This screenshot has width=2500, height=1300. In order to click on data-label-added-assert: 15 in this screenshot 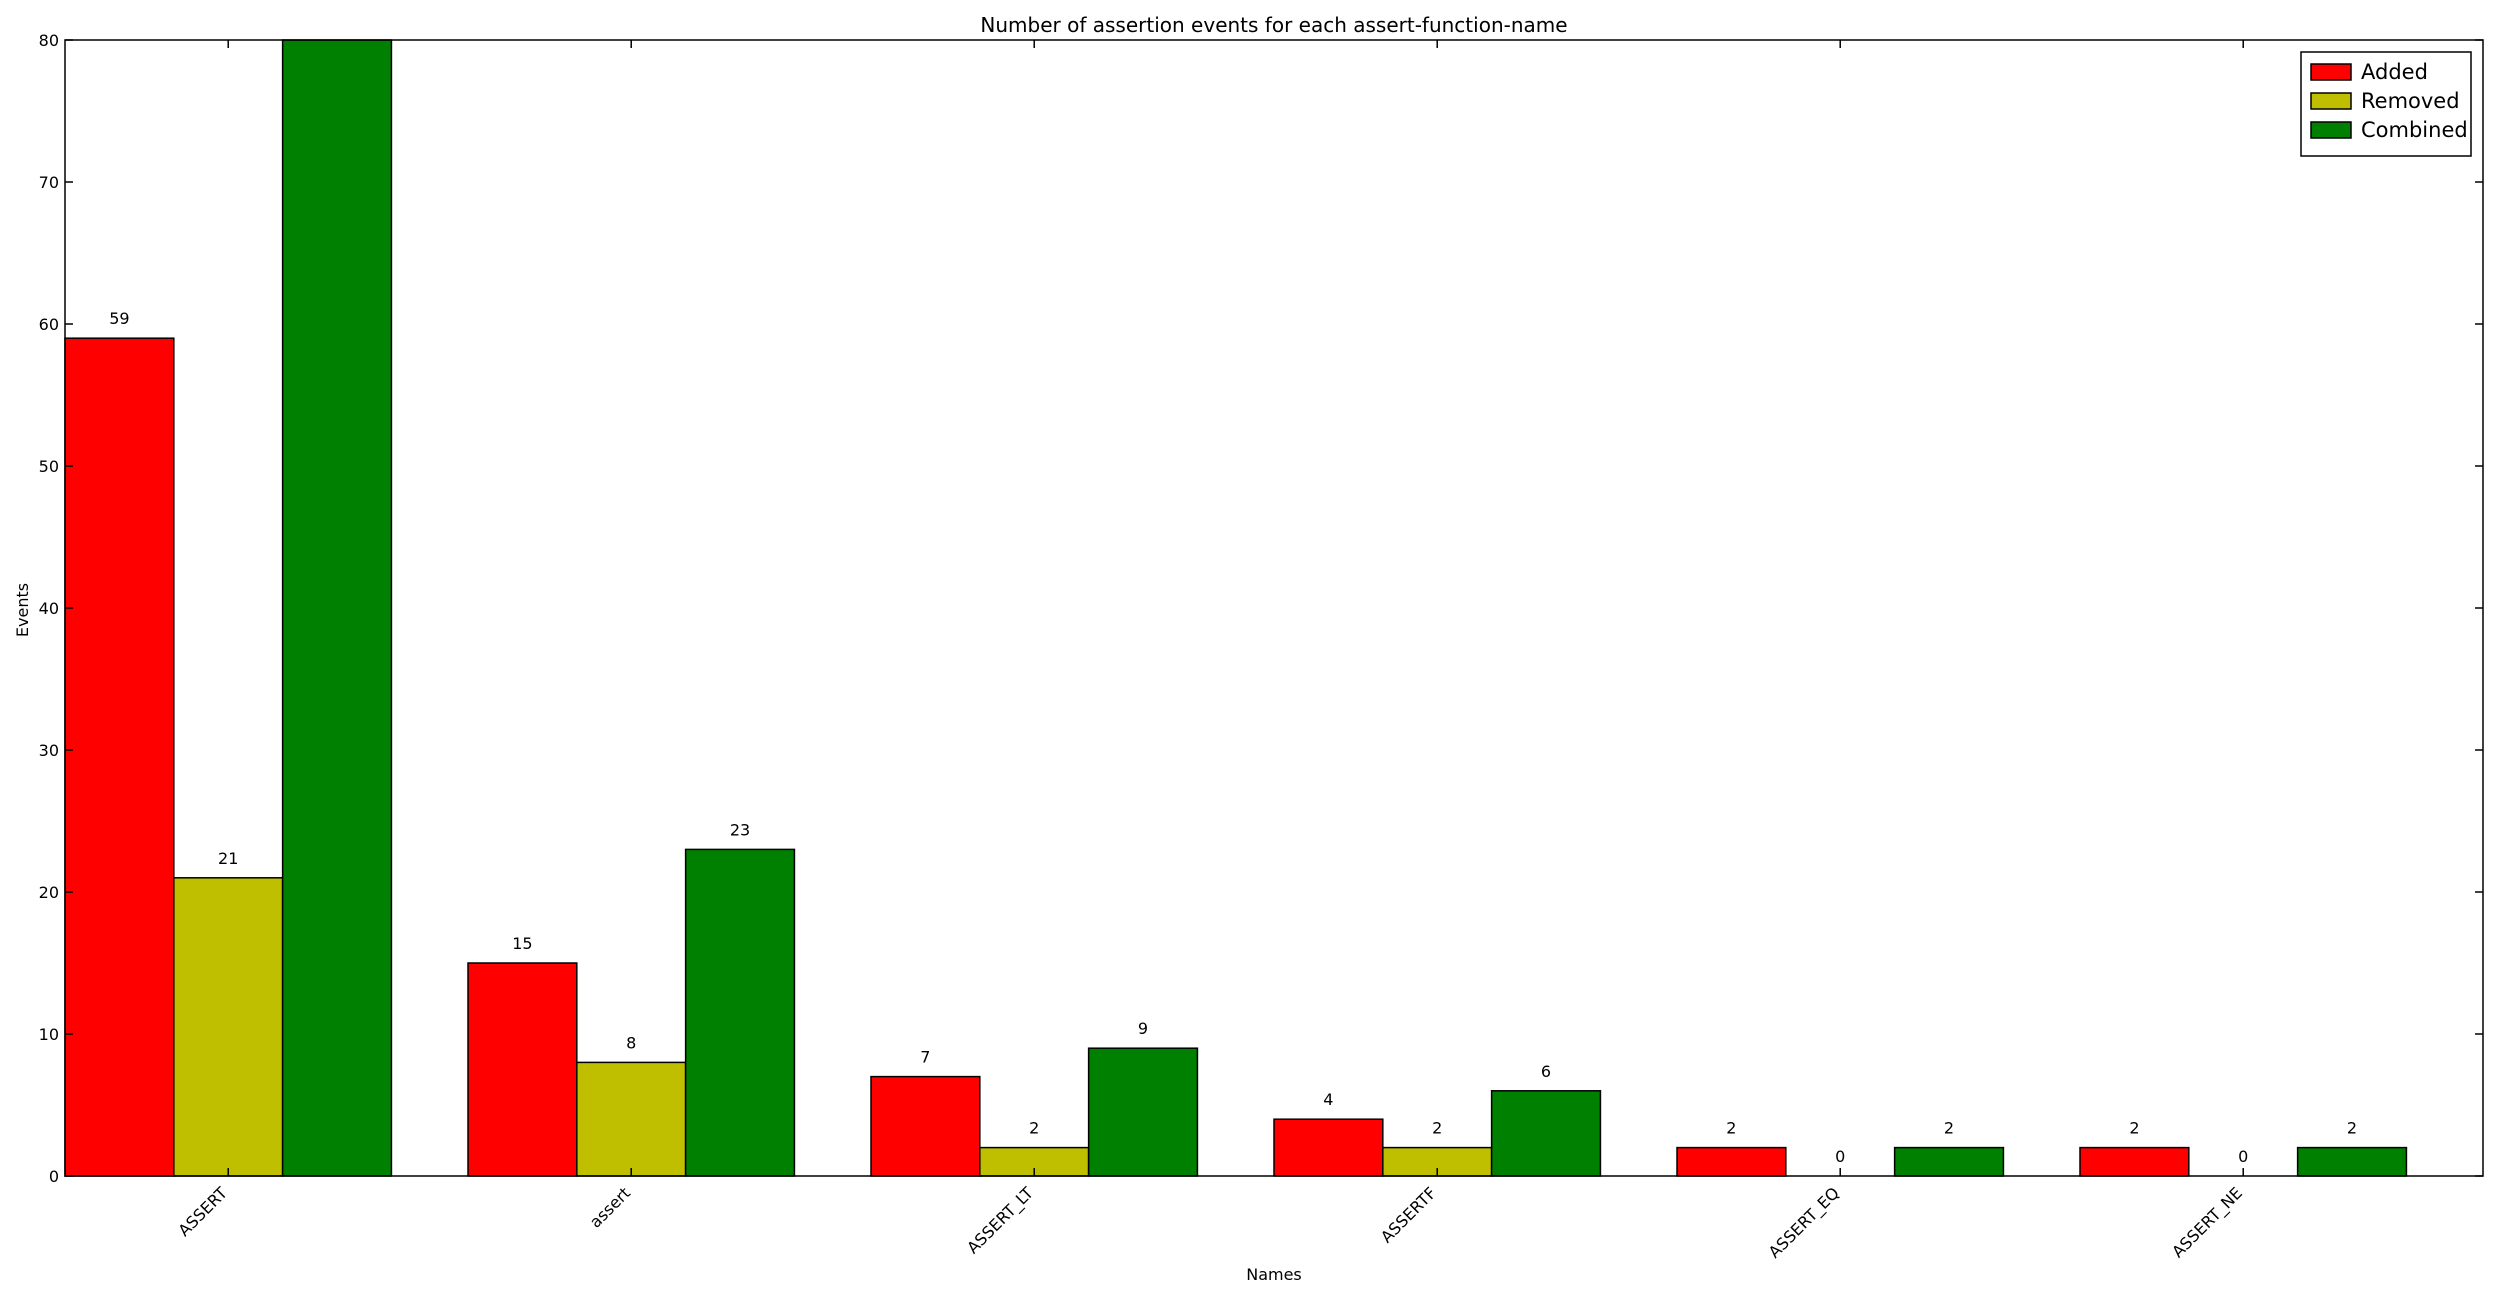, I will do `click(522, 943)`.